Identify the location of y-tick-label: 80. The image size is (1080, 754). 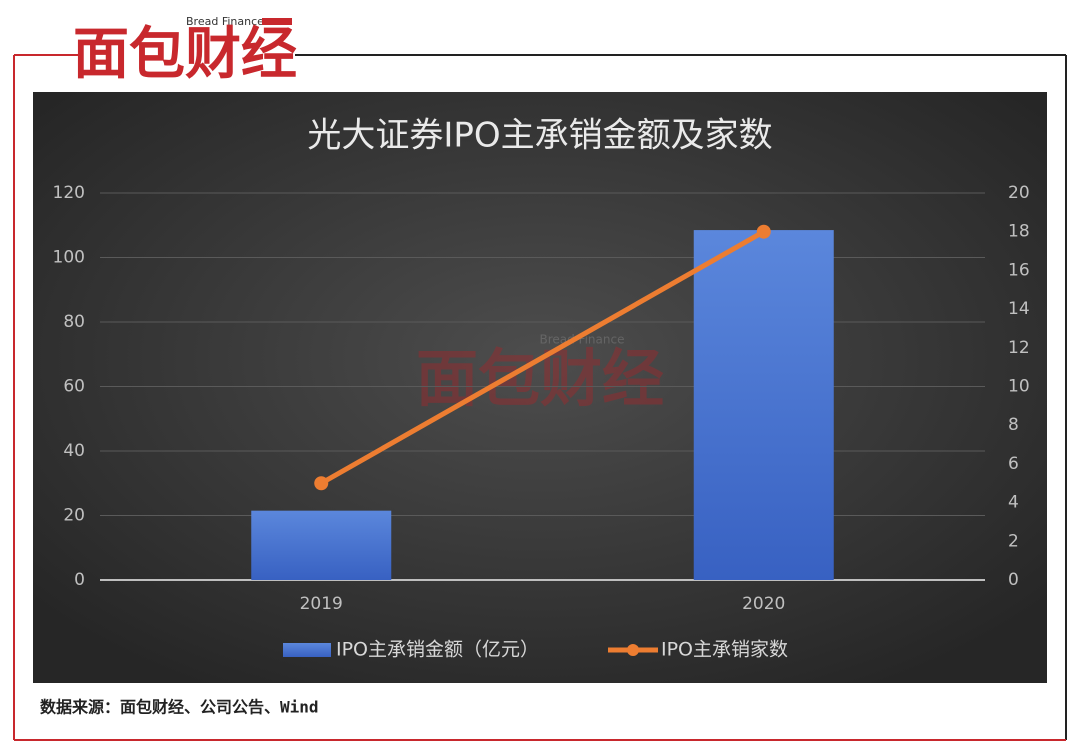
(74, 322).